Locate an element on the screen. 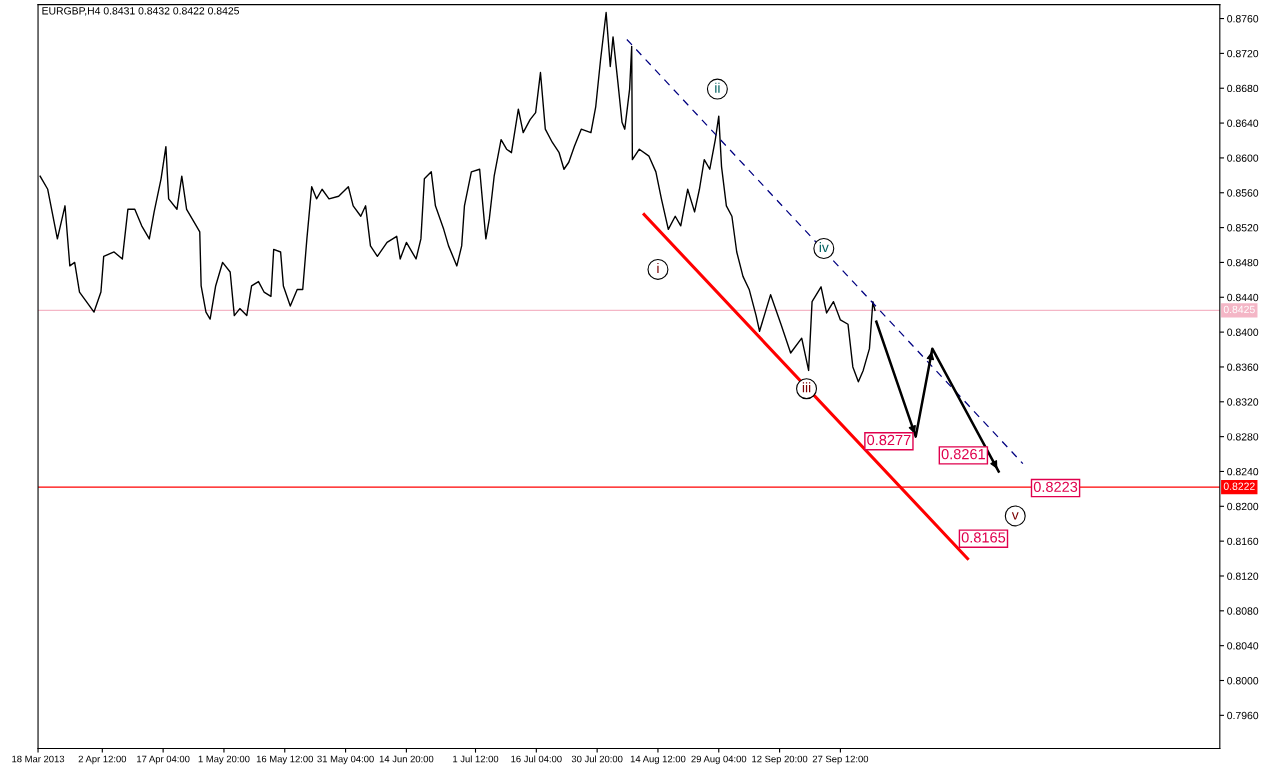  y-tick-label: 0.8000 is located at coordinates (1243, 681).